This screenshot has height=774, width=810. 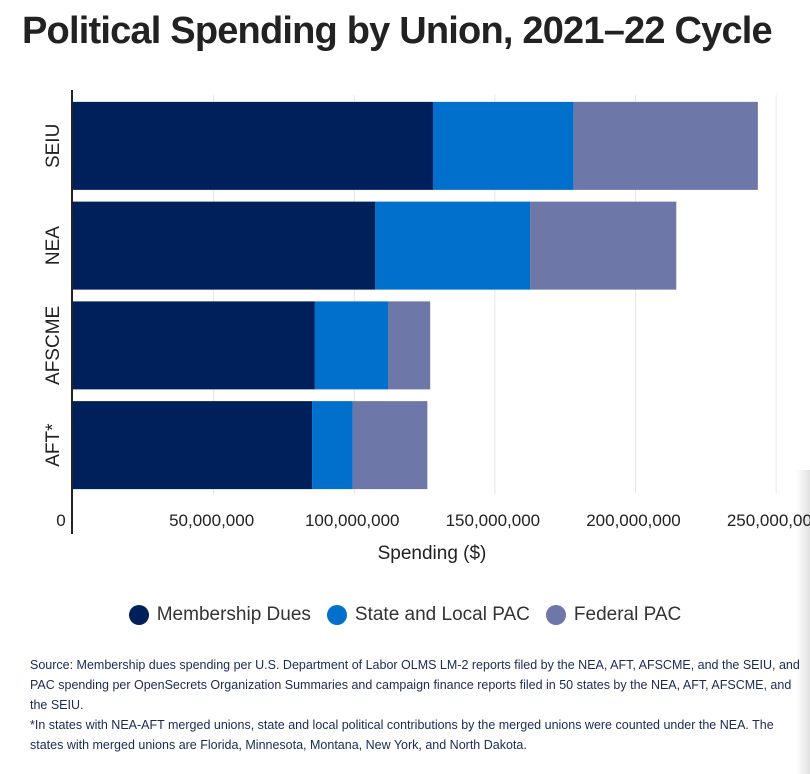 I want to click on legend-label: State and Local PAC, so click(x=442, y=614).